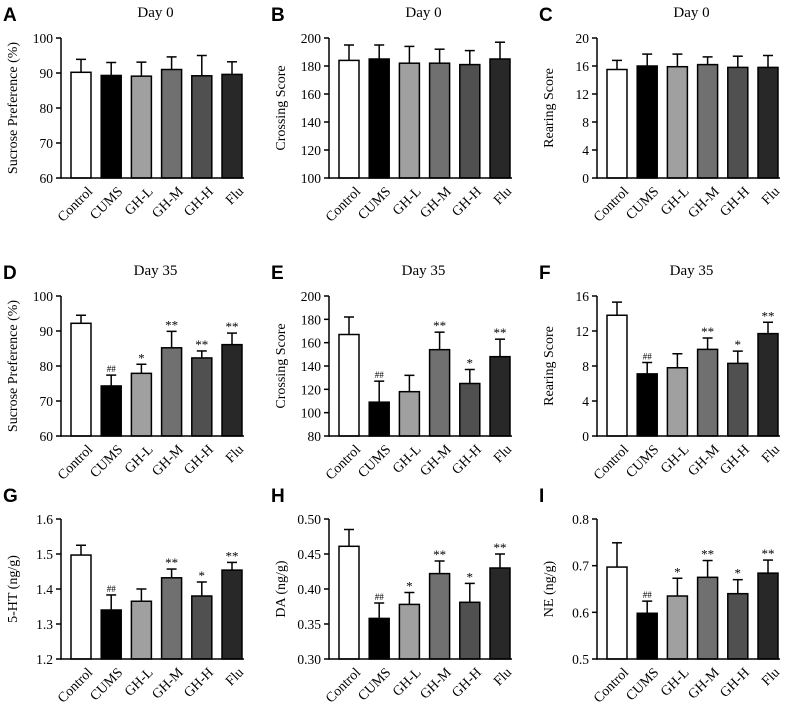  I want to click on y-tick-label: 0.30, so click(309, 659).